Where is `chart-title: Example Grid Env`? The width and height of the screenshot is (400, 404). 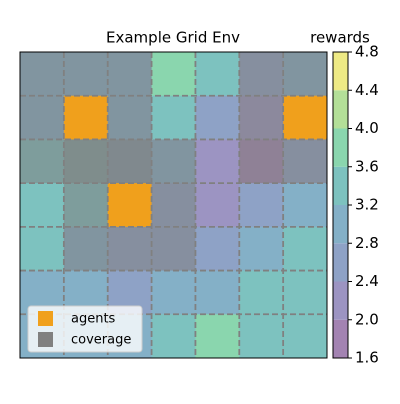 chart-title: Example Grid Env is located at coordinates (173, 38).